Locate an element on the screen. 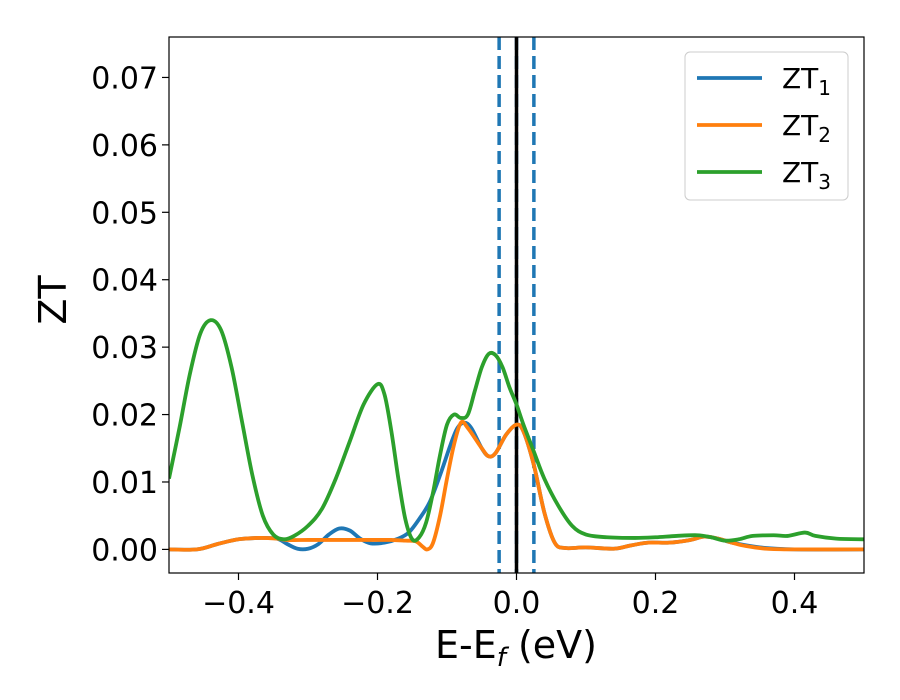  reference-lines is located at coordinates (516, 305).